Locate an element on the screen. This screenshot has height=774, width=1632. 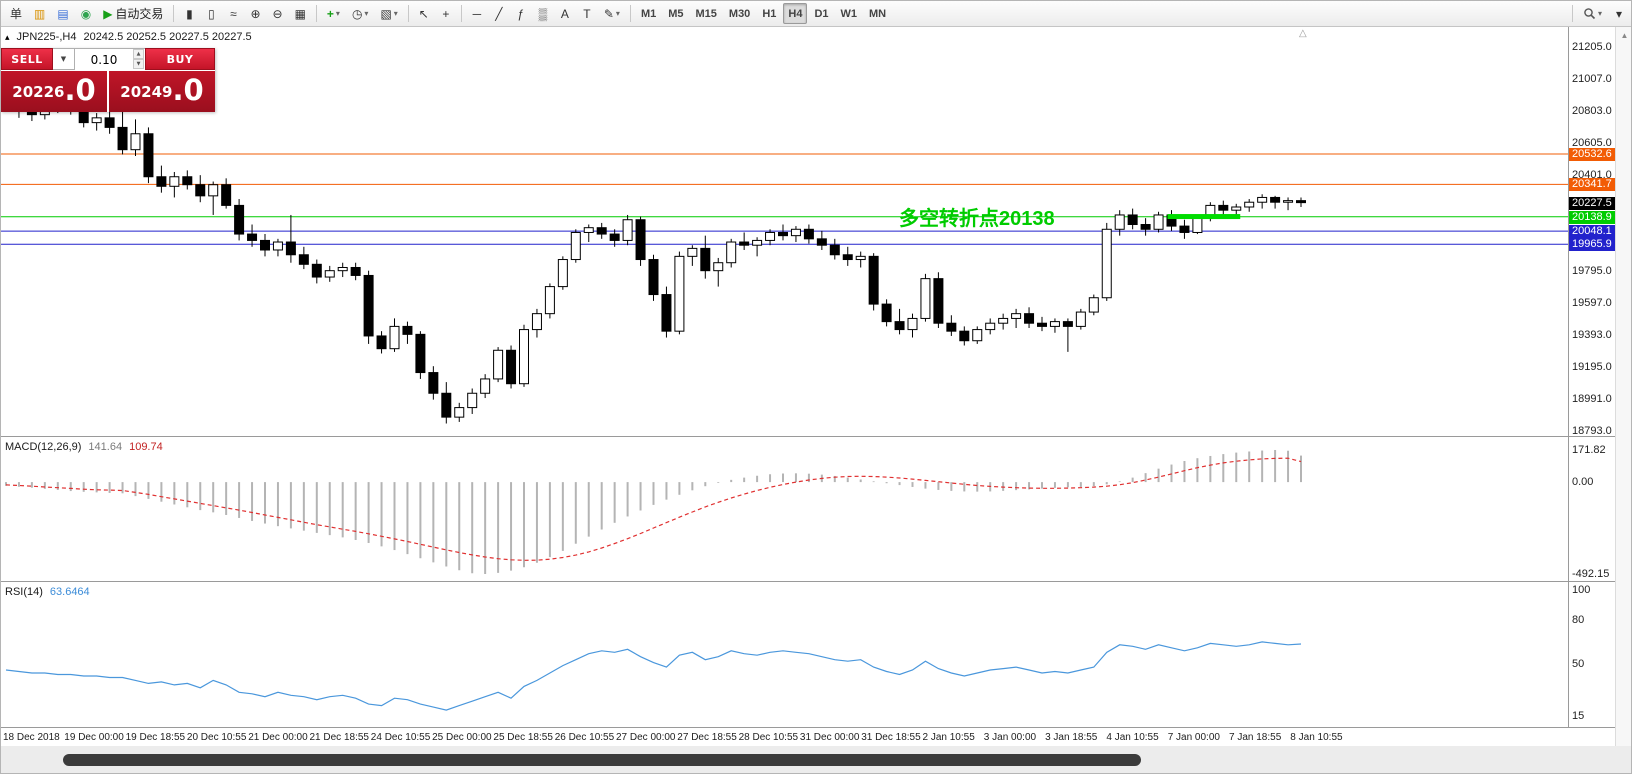
price-scale-label: 18793.0 is located at coordinates (1592, 431).